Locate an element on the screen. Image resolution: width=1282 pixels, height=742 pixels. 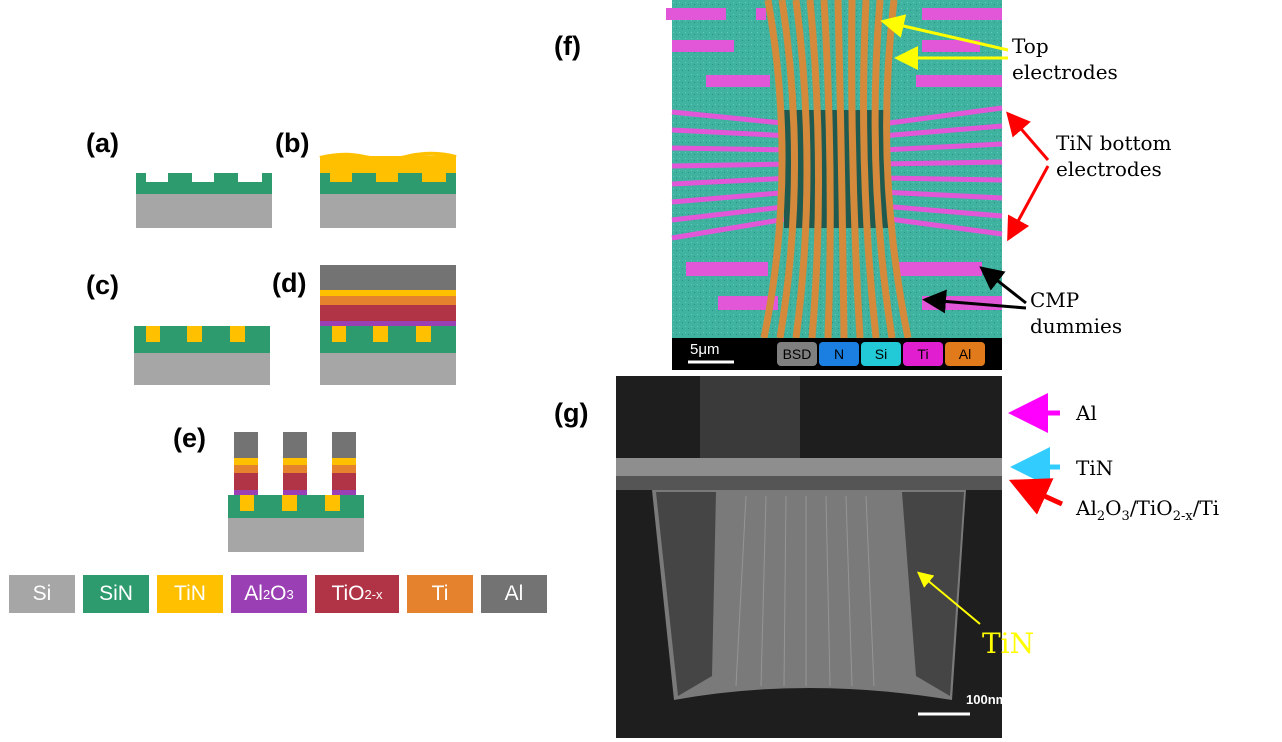
legend-al2o3: Al 2 O 3 is located at coordinates (269, 594).